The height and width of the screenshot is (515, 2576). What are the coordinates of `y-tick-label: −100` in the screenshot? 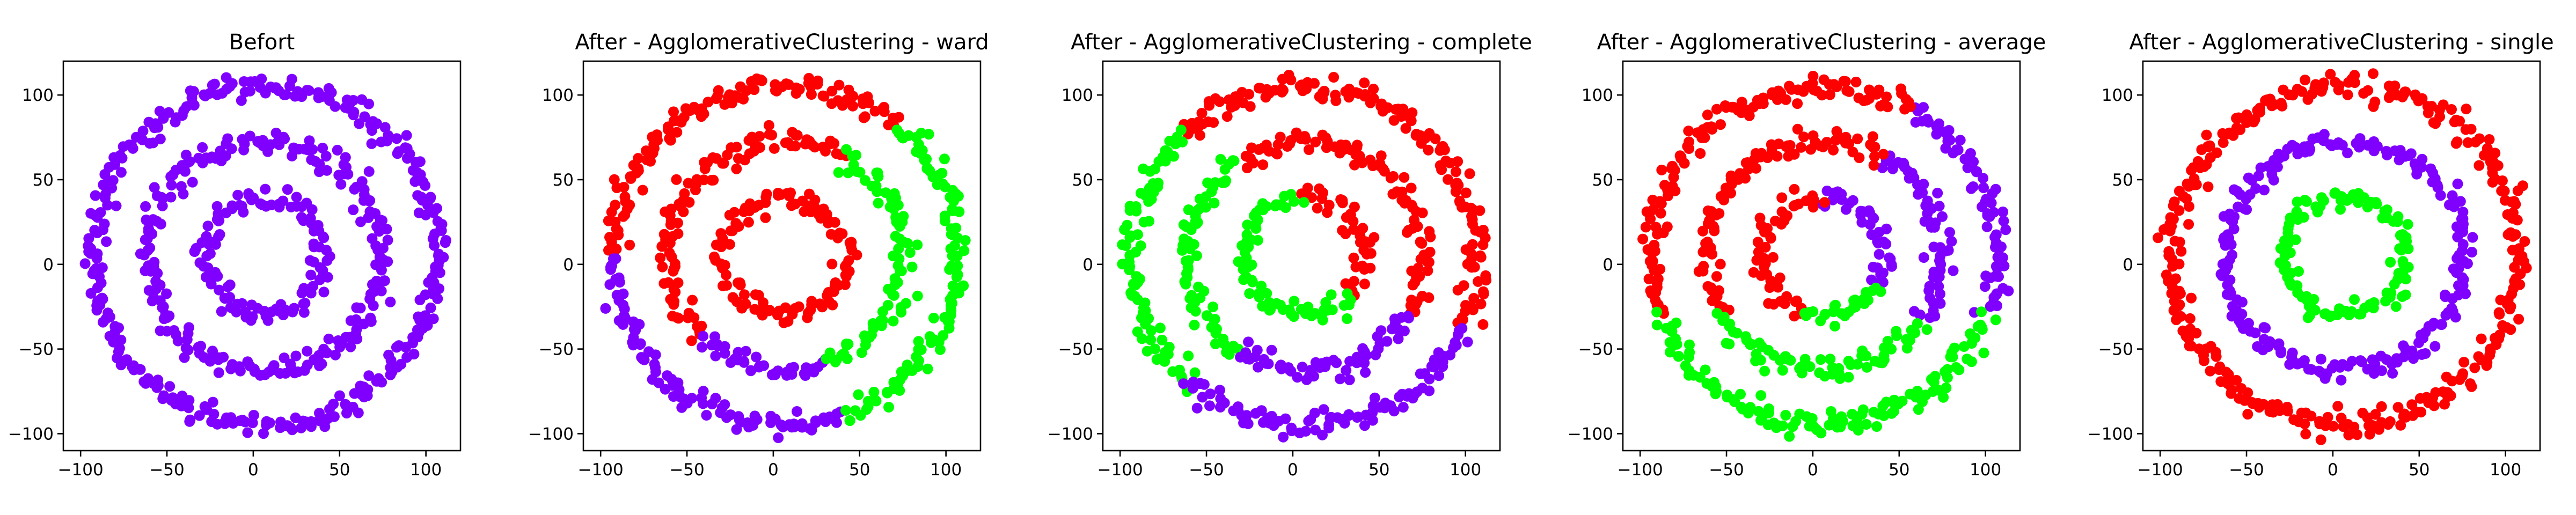 It's located at (2110, 434).